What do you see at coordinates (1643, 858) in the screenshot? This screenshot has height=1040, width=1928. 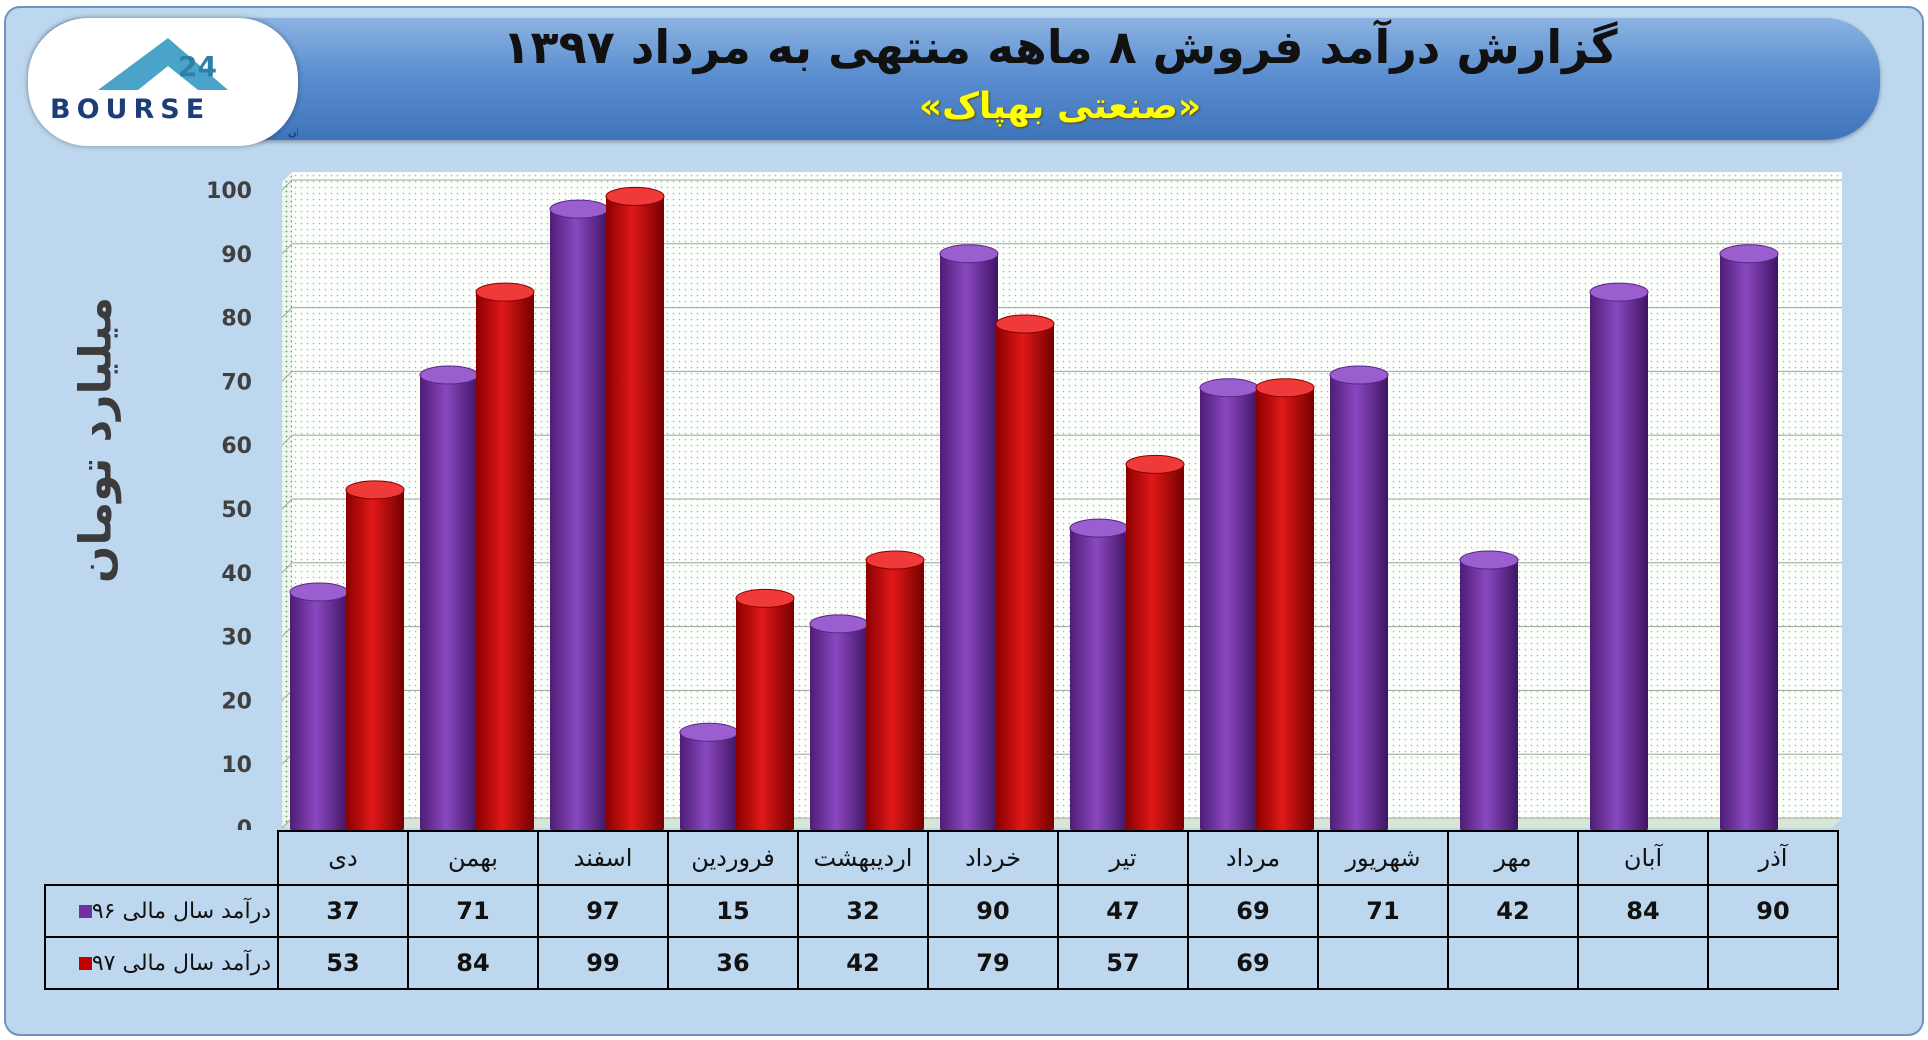 I see `category-label: آبان` at bounding box center [1643, 858].